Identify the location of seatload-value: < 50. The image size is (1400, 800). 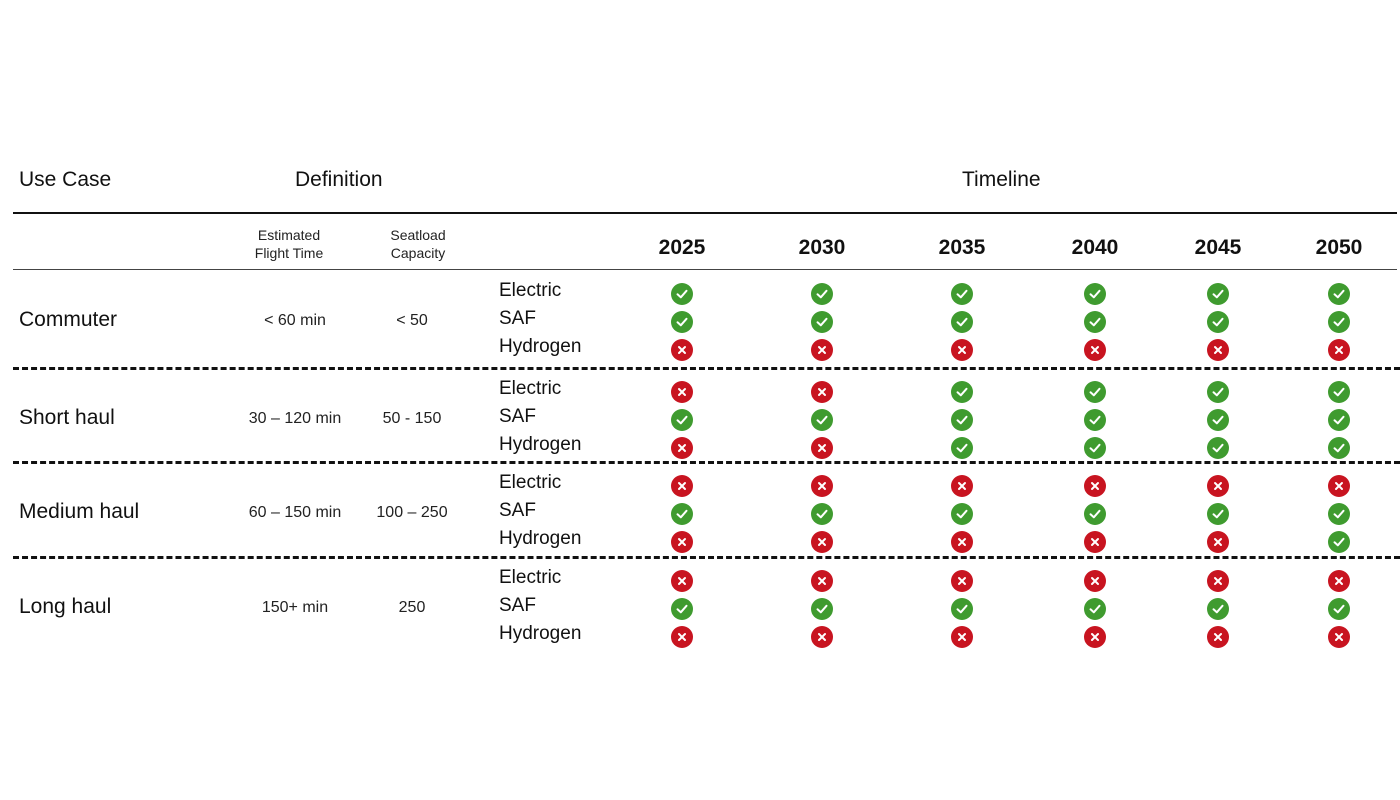
(412, 320).